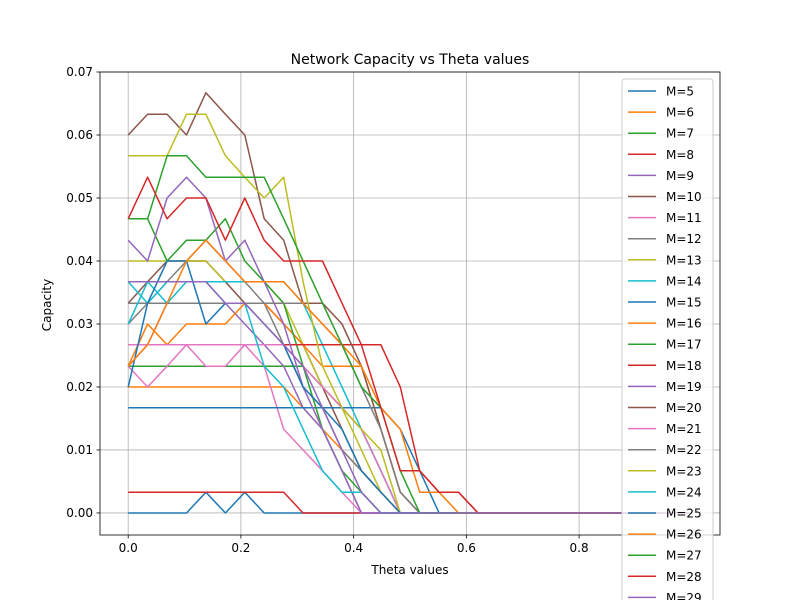  I want to click on legend-label: M=16, so click(684, 324).